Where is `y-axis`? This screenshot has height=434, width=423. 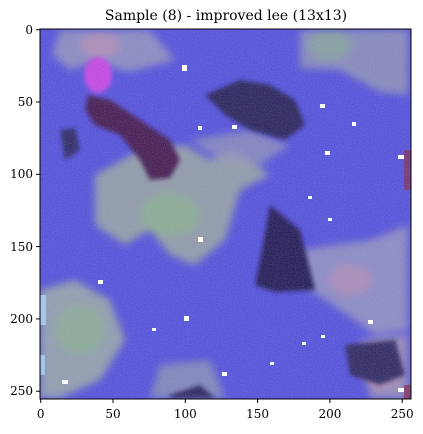
y-axis is located at coordinates (38, 210).